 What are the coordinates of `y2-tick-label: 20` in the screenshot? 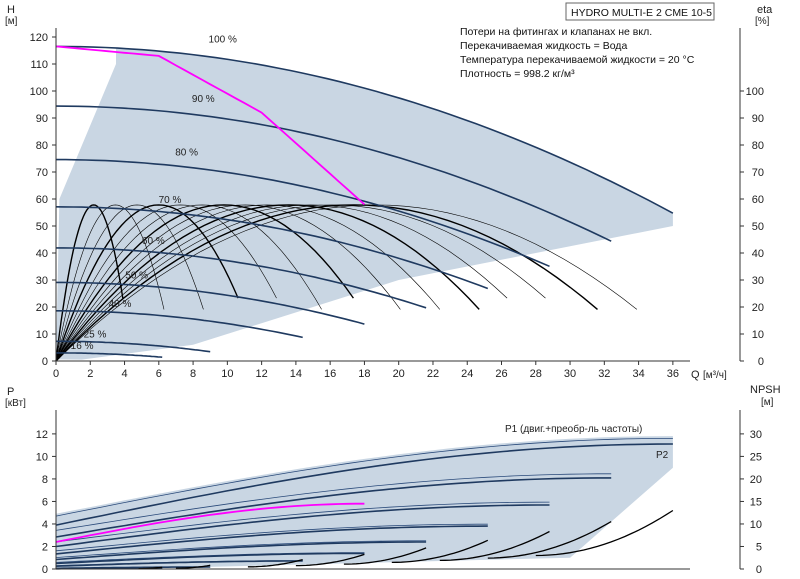 It's located at (758, 308).